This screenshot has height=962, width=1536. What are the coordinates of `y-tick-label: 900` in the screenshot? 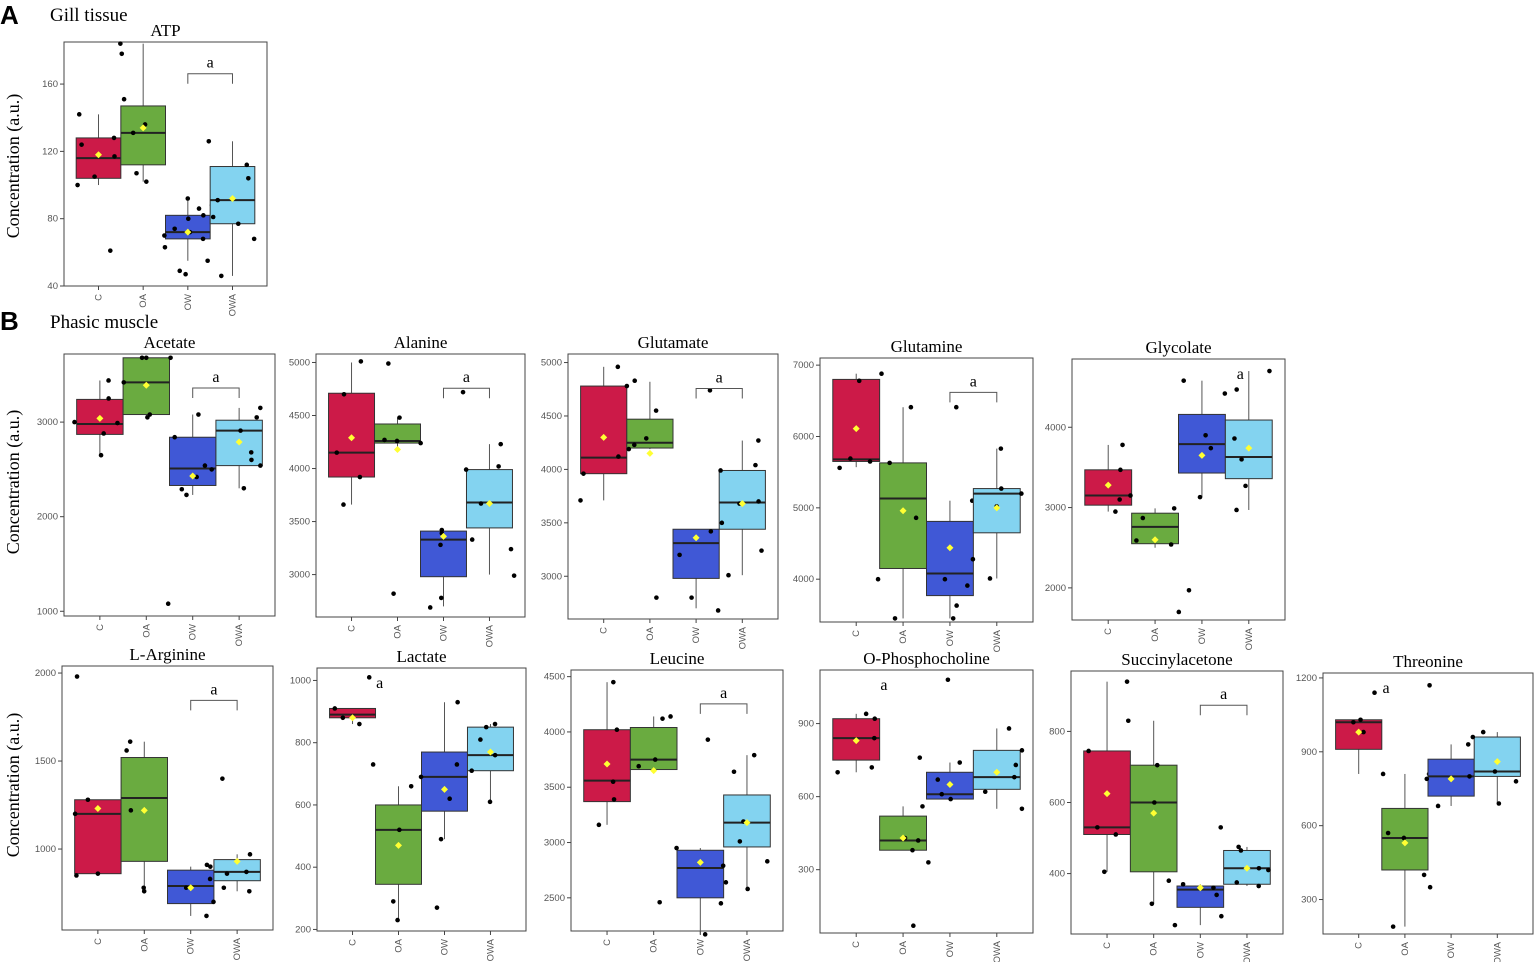 It's located at (1309, 752).